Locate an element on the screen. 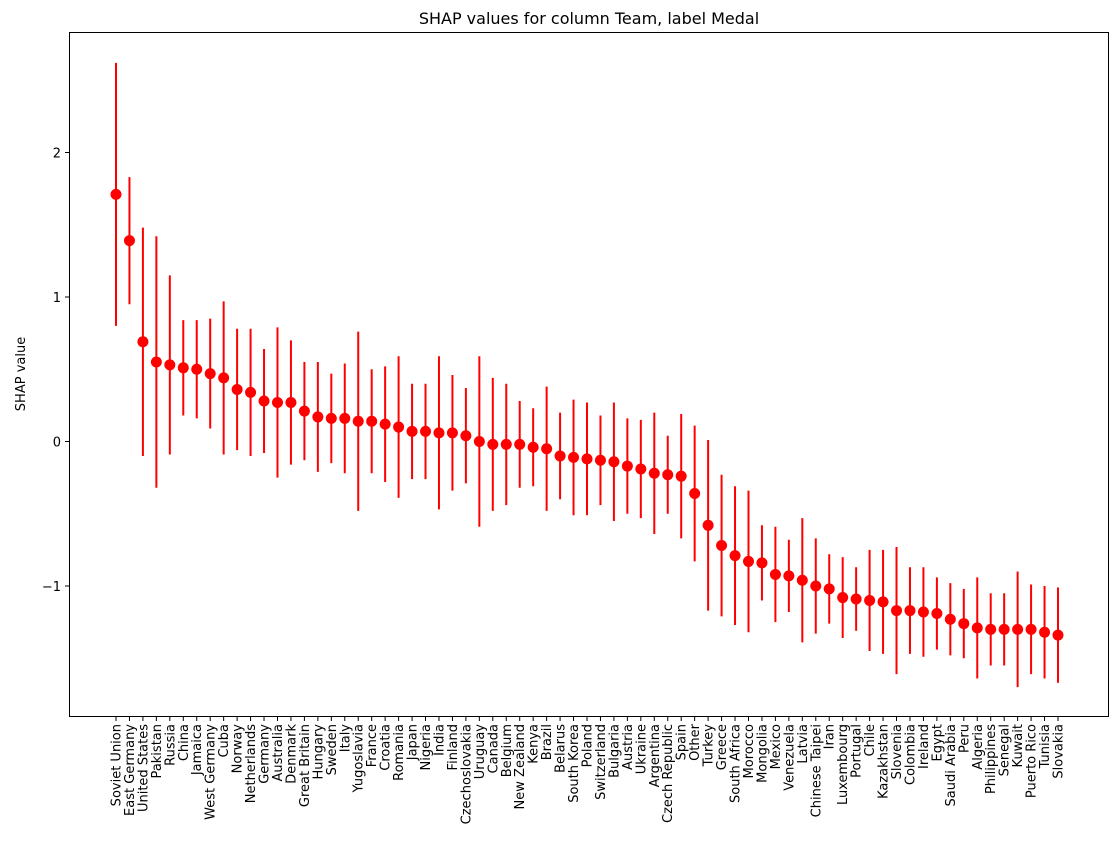 The image size is (1120, 855). x-tick-label: Argentina is located at coordinates (655, 755).